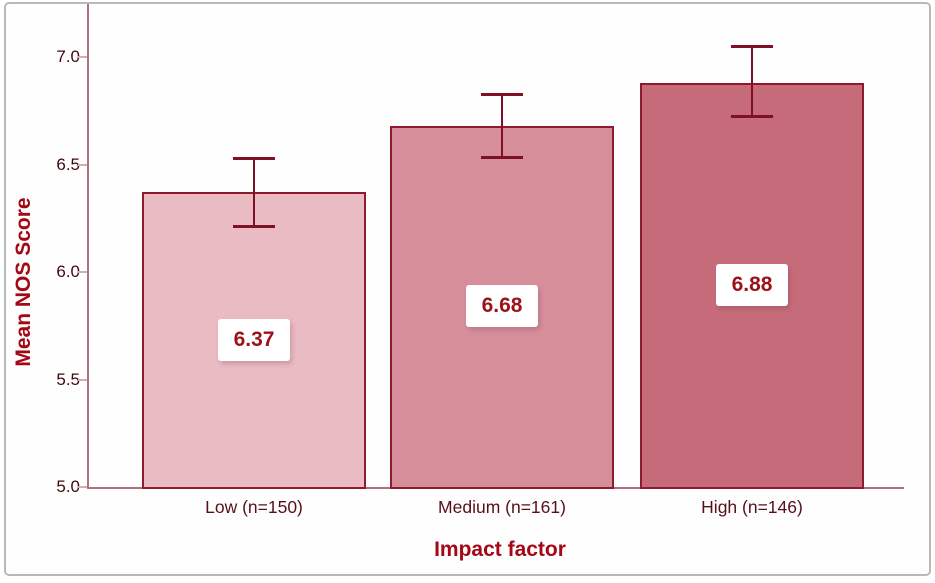 The image size is (935, 583). Describe the element at coordinates (68, 486) in the screenshot. I see `y-tick-label: 5.0` at that location.